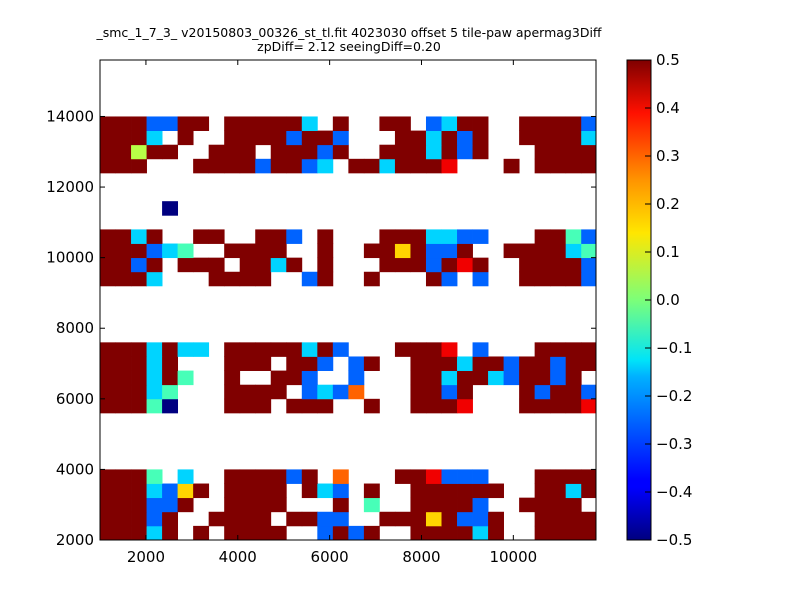 This screenshot has height=600, width=800. Describe the element at coordinates (674, 396) in the screenshot. I see `colorbar-tick-label: −0.2` at that location.